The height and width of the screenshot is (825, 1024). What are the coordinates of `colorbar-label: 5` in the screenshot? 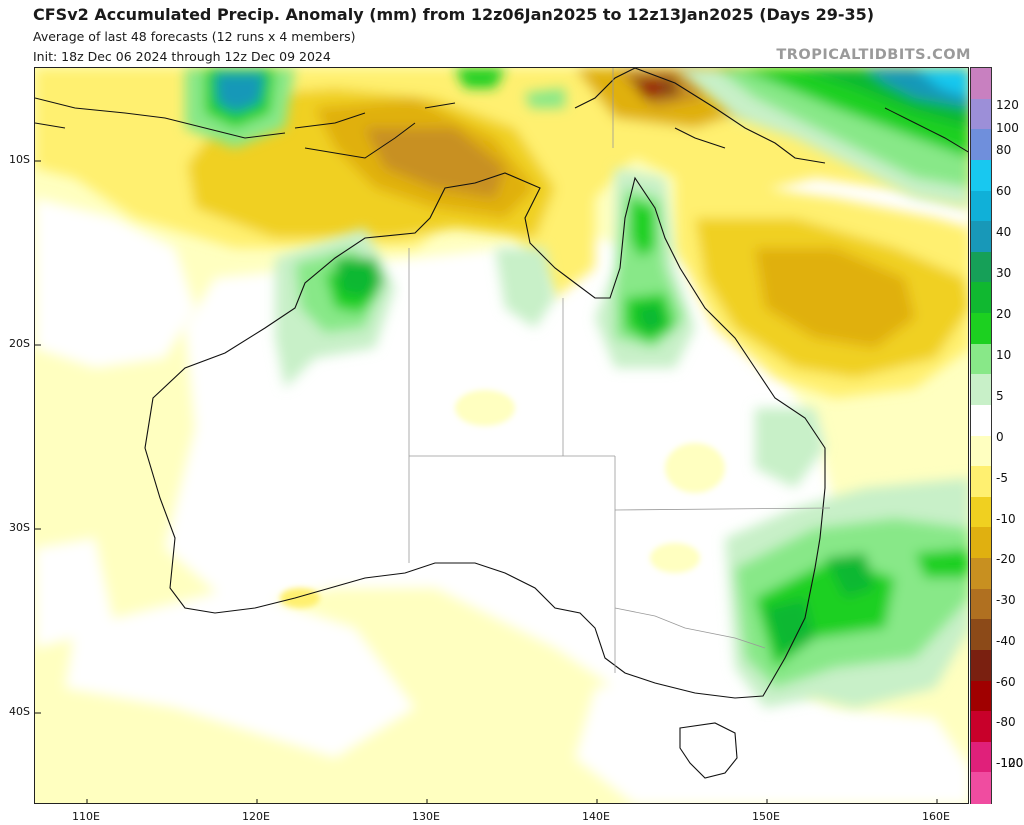 It's located at (1000, 396).